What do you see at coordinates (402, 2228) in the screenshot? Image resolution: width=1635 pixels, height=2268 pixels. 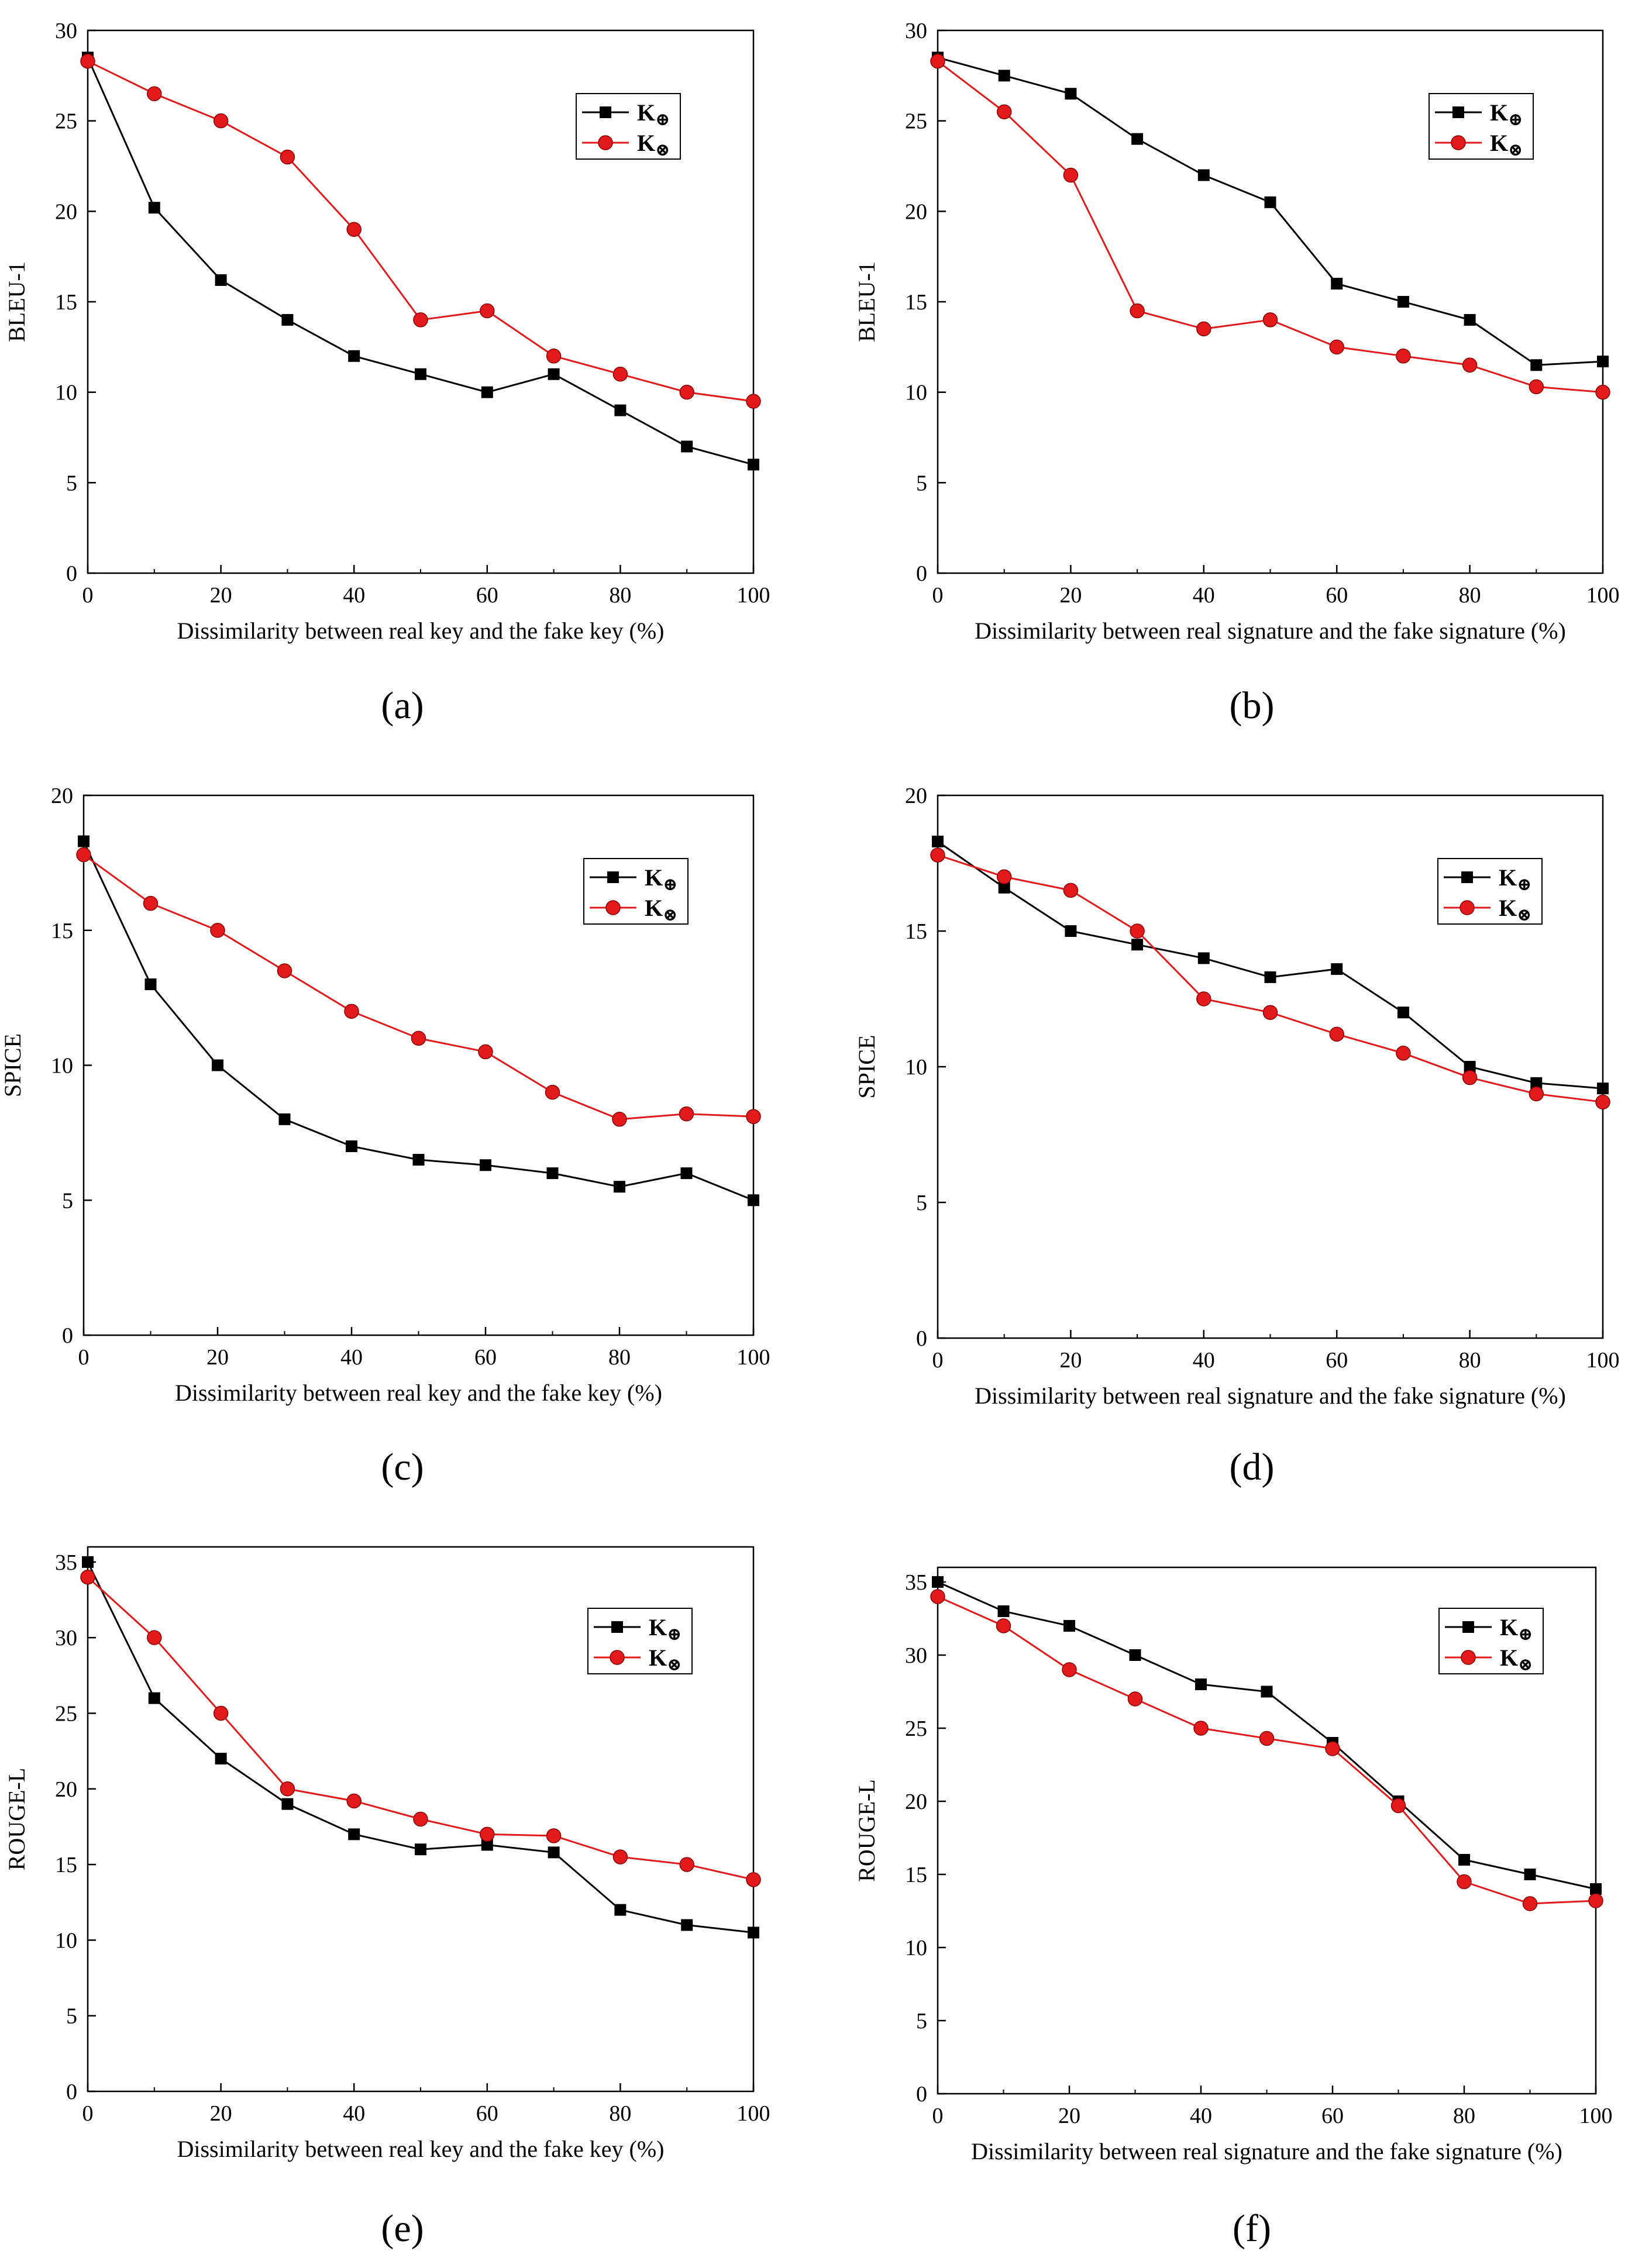 I see `panel-label: (e)` at bounding box center [402, 2228].